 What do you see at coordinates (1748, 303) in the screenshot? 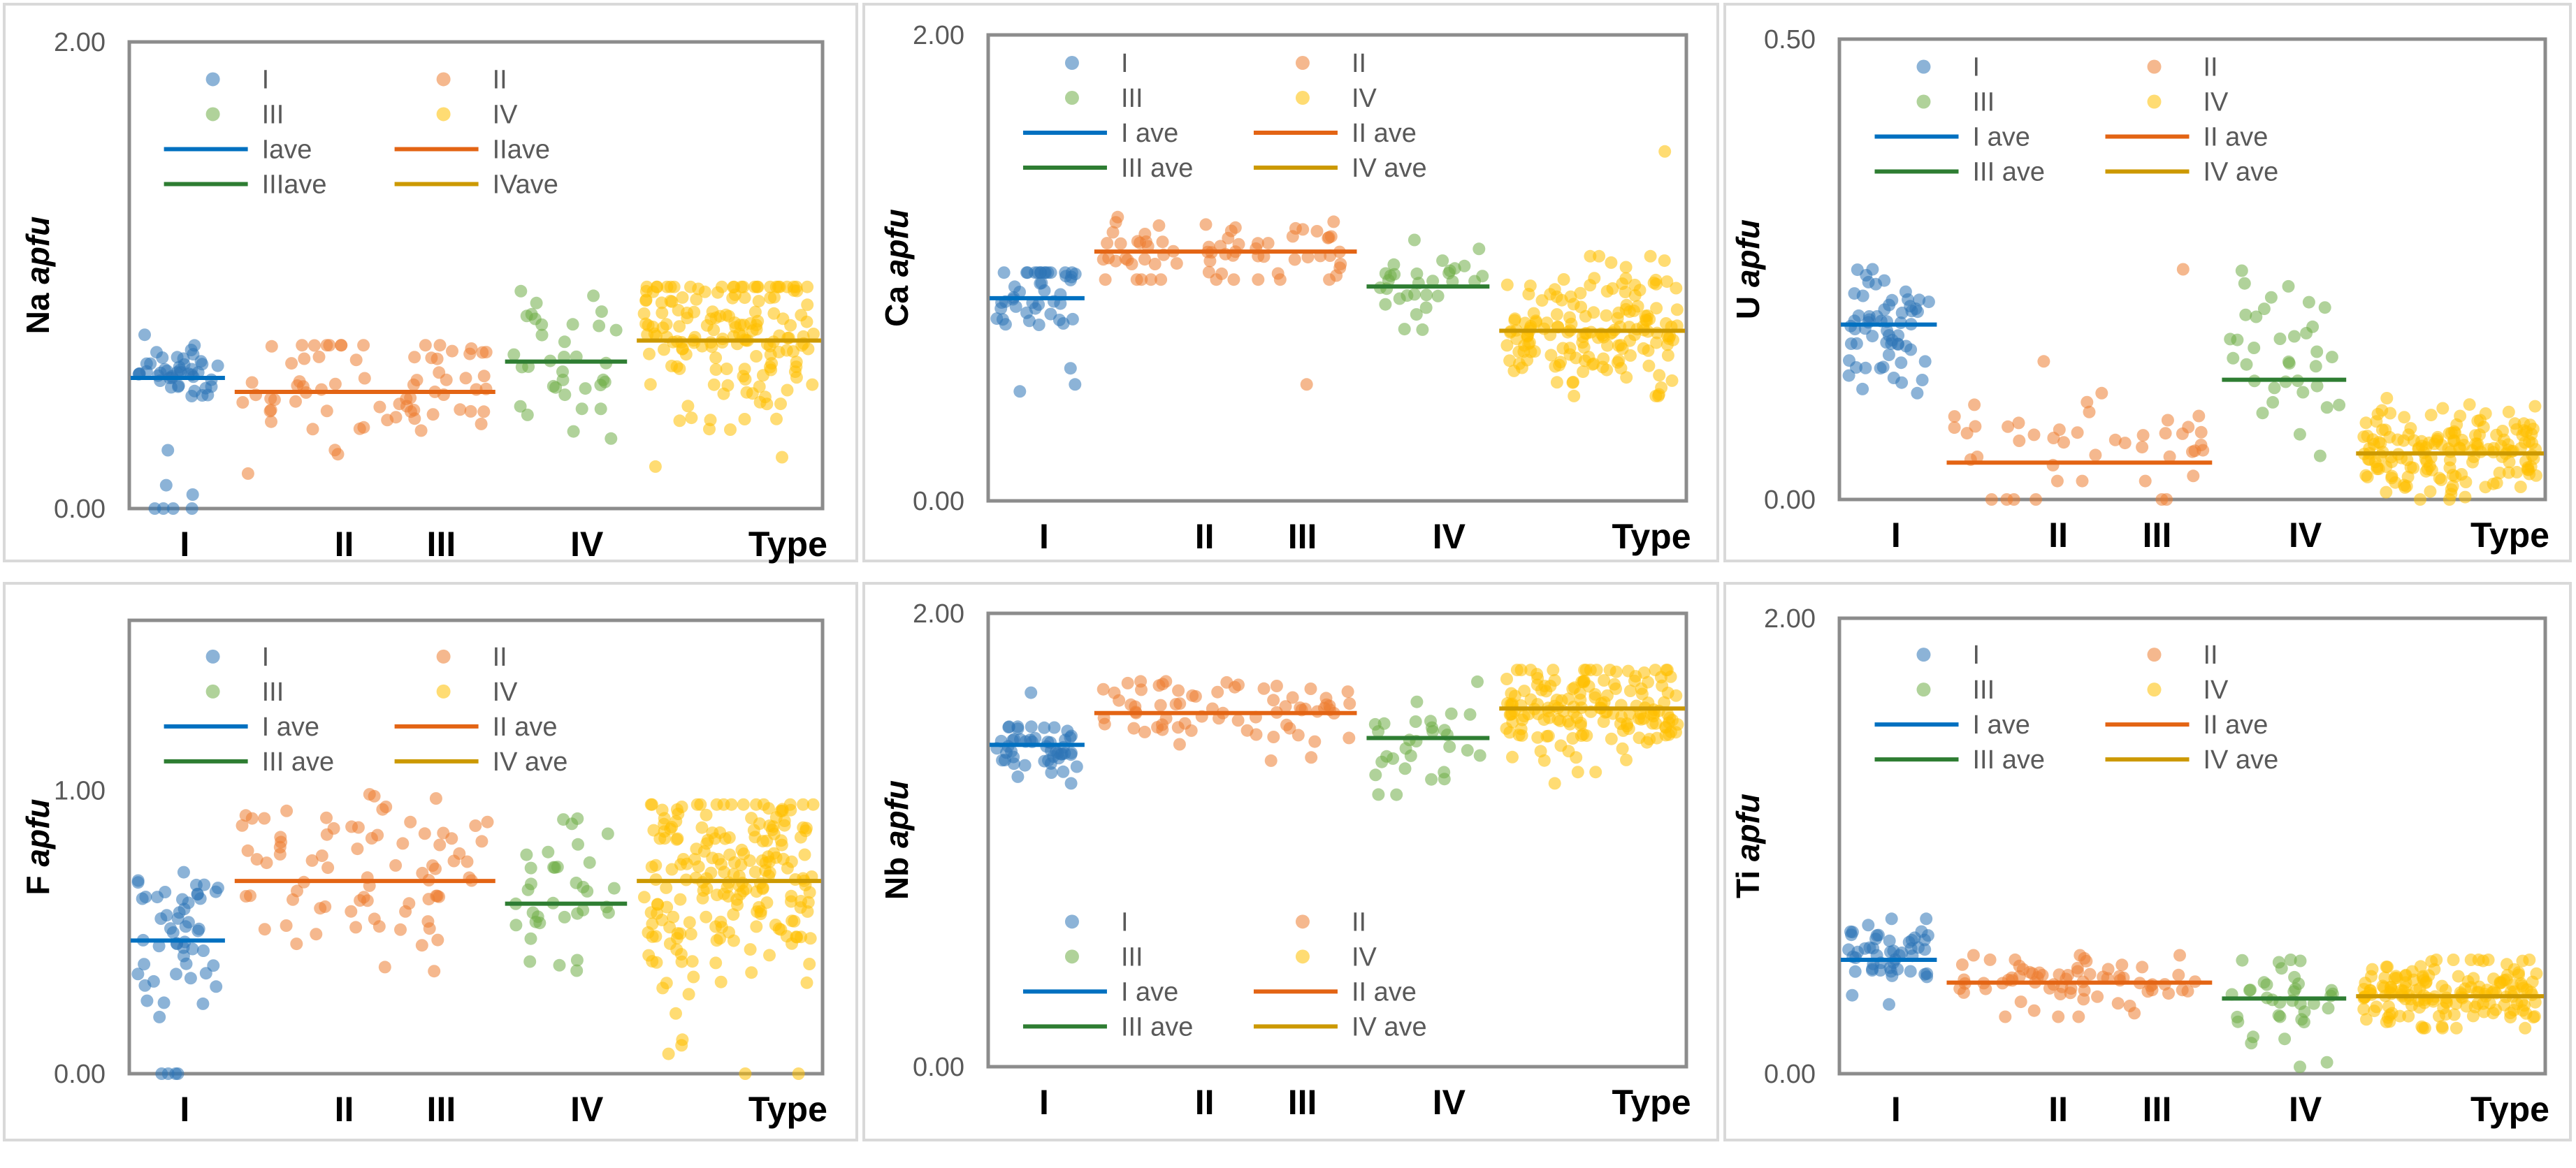
I see `y-axis-element: U` at bounding box center [1748, 303].